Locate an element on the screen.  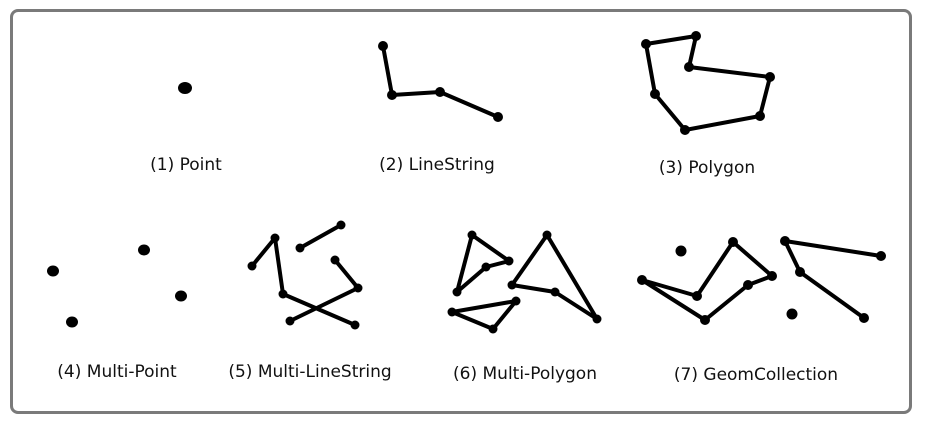
panel-geomcollection: (7) GeomCollection is located at coordinates (761, 310).